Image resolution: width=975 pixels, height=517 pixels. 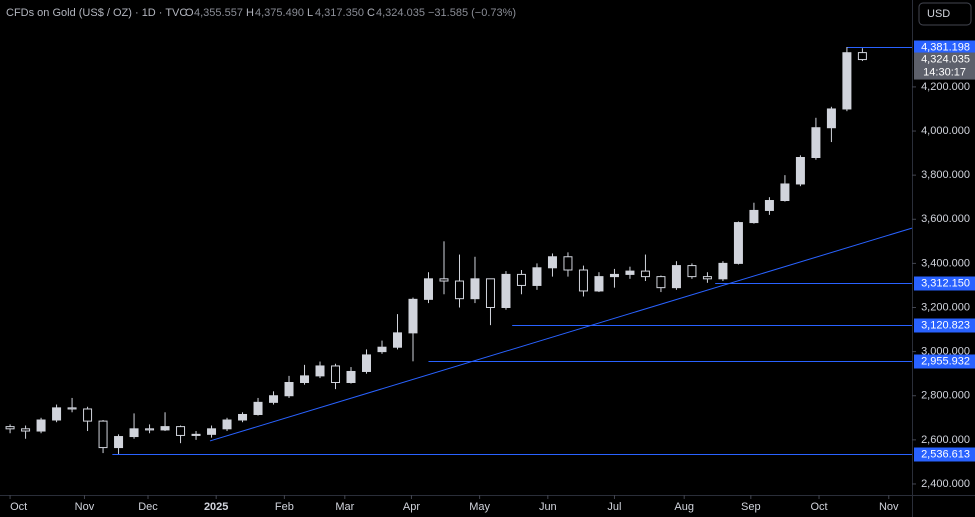 I want to click on x-tick-label: Jun, so click(x=548, y=507).